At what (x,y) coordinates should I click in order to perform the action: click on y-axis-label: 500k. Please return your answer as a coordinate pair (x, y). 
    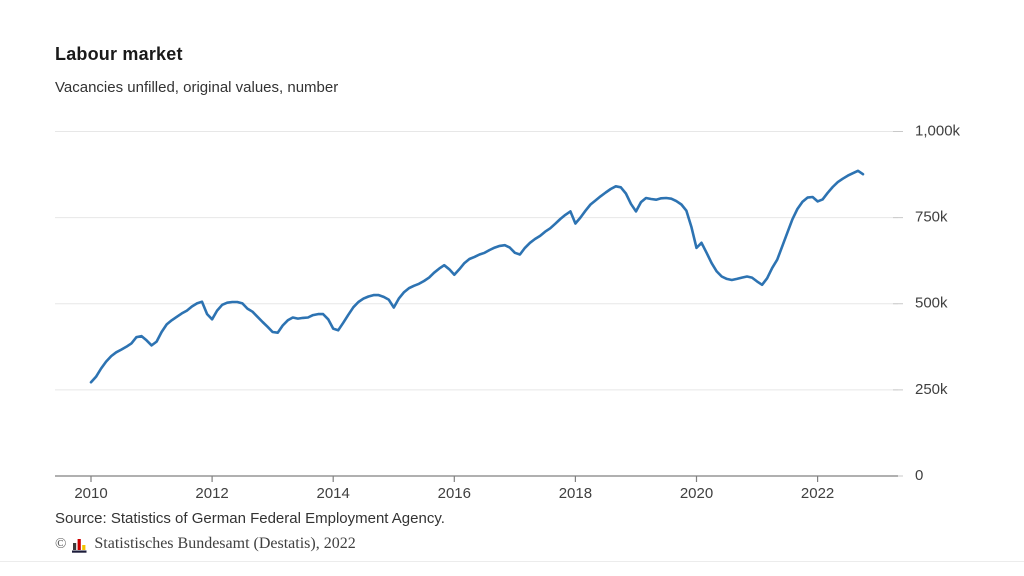
    Looking at the image, I should click on (931, 303).